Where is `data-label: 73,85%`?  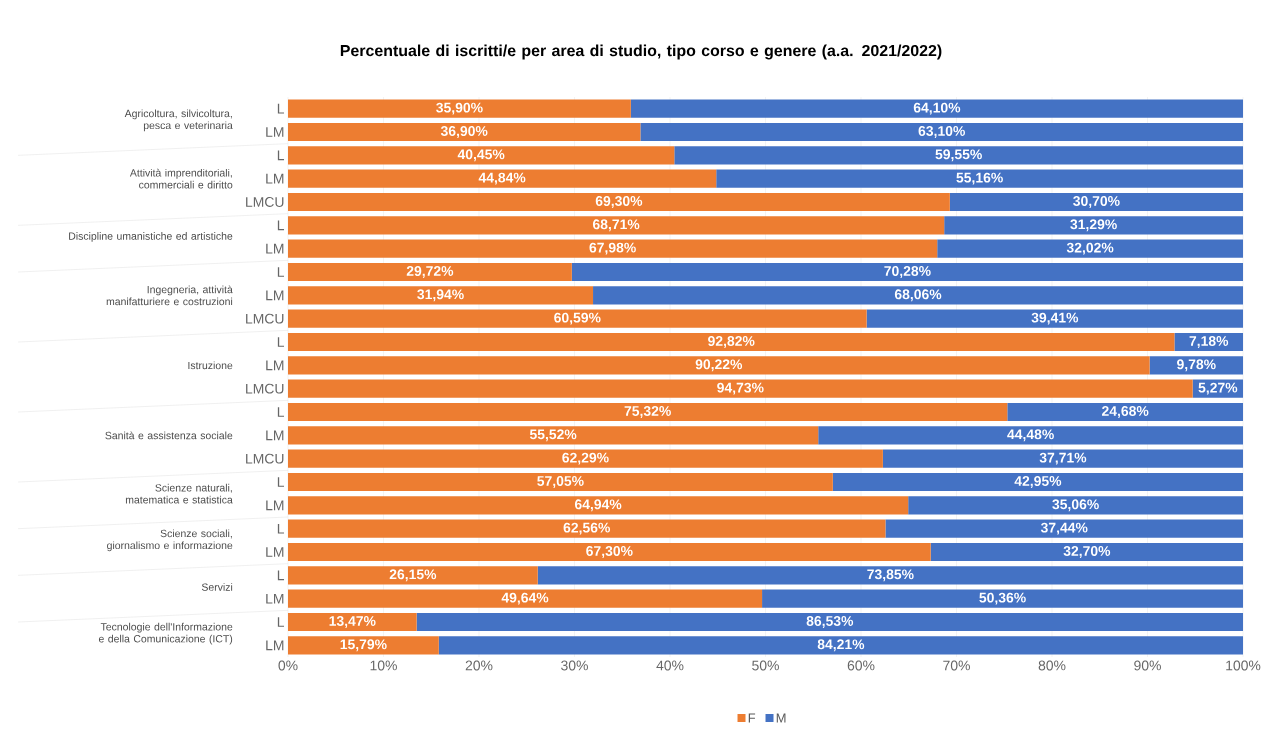
data-label: 73,85% is located at coordinates (890, 575).